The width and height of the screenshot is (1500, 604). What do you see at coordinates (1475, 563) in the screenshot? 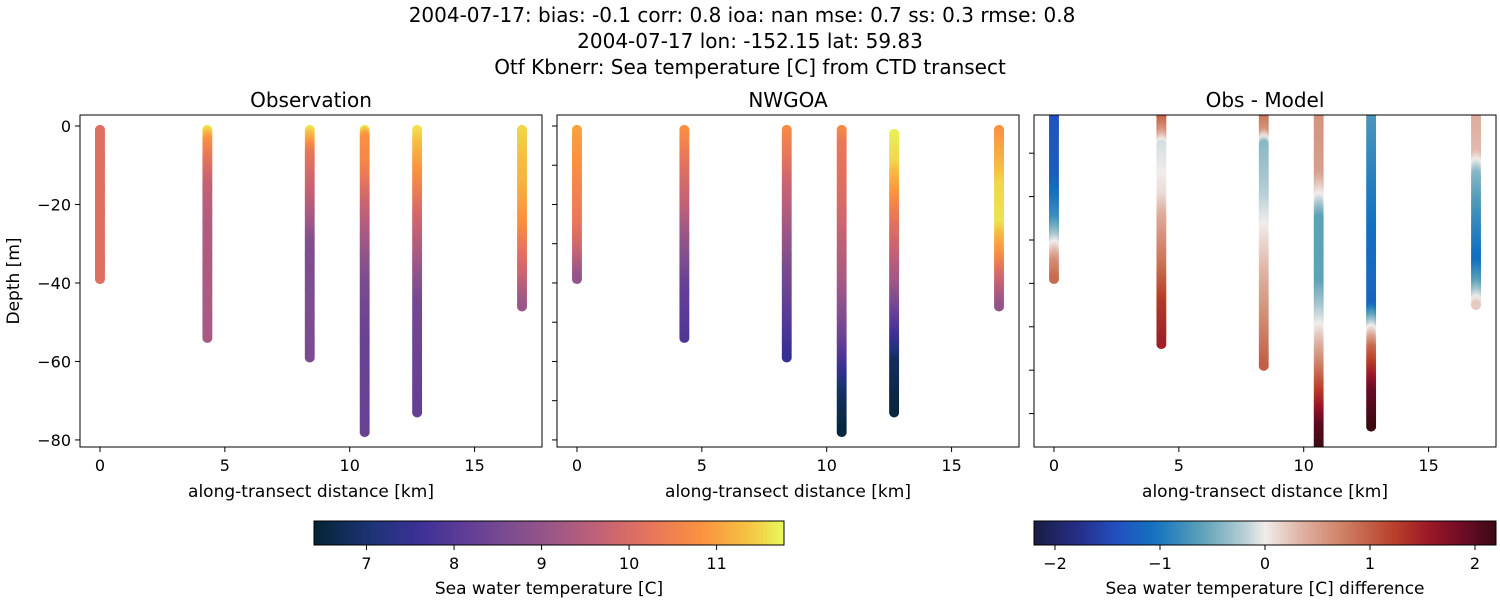
I see `colorbar-tick-label: 2` at bounding box center [1475, 563].